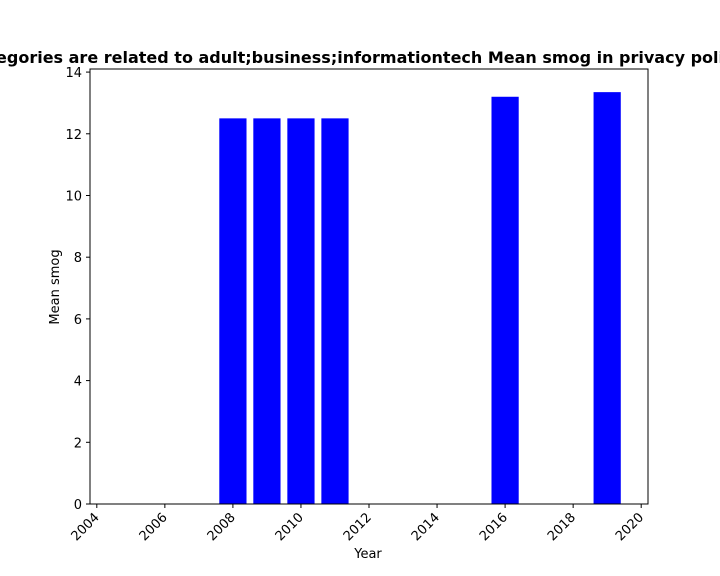 This screenshot has height=576, width=720. What do you see at coordinates (607, 298) in the screenshot?
I see `bar-2019` at bounding box center [607, 298].